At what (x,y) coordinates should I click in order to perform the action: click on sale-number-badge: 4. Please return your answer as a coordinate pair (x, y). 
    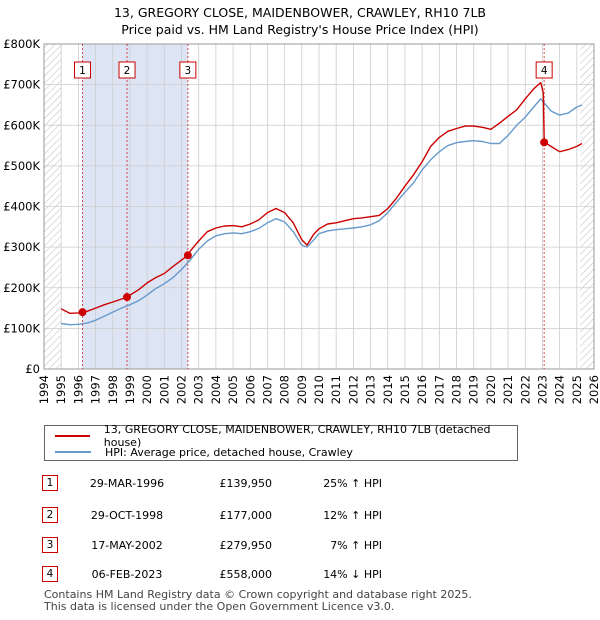
    Looking at the image, I should click on (50, 574).